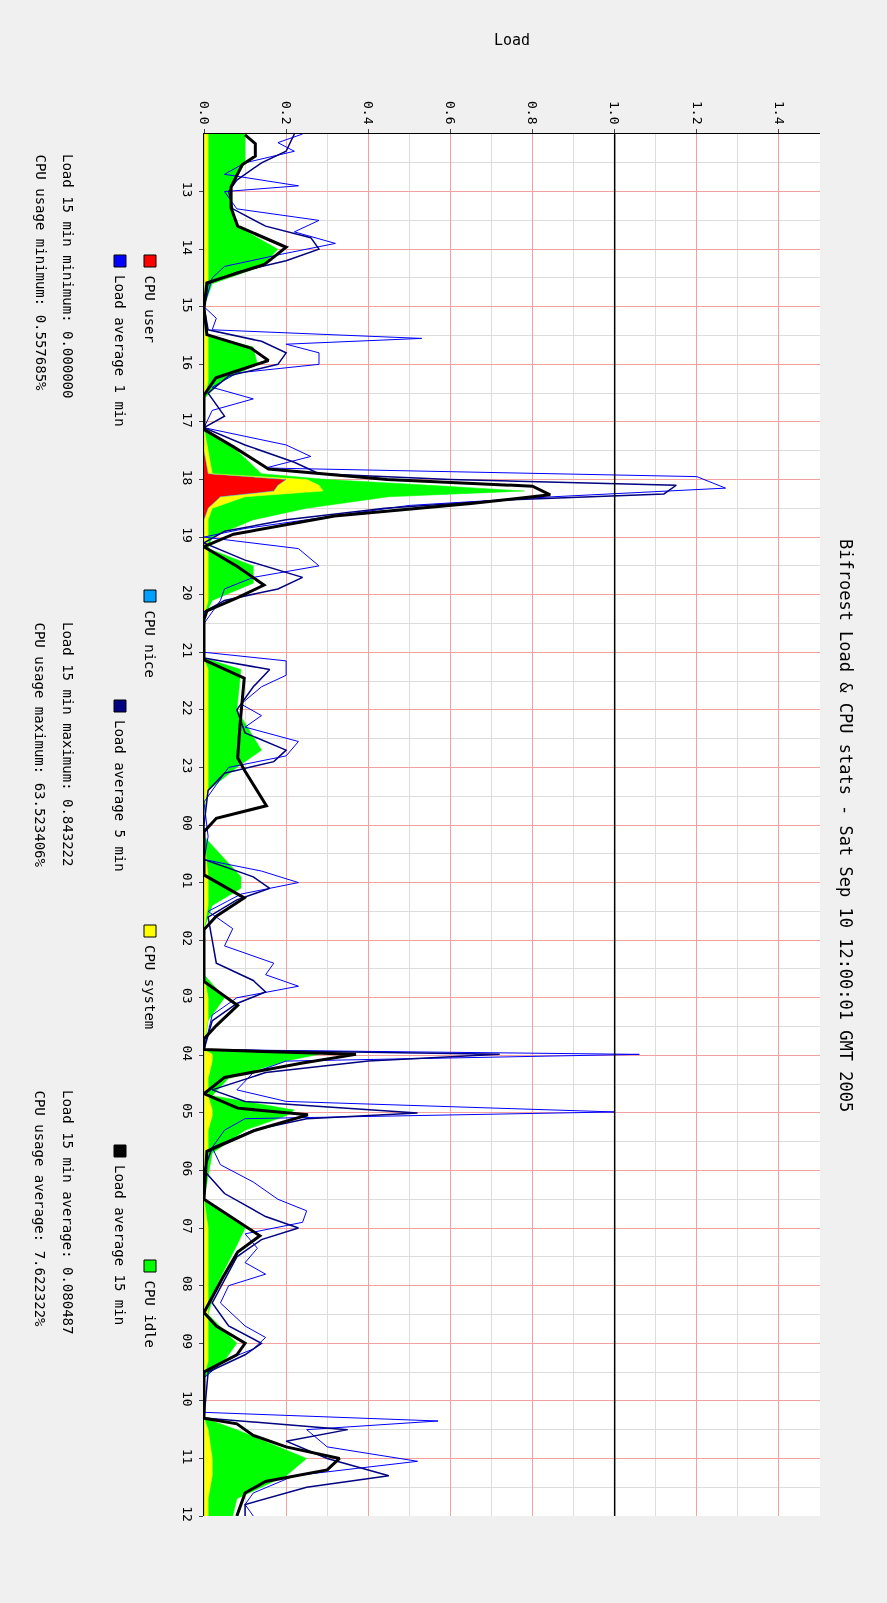 The image size is (887, 1603). Describe the element at coordinates (39, 745) in the screenshot. I see `text: CPU usage maximum: 63.523406%` at that location.